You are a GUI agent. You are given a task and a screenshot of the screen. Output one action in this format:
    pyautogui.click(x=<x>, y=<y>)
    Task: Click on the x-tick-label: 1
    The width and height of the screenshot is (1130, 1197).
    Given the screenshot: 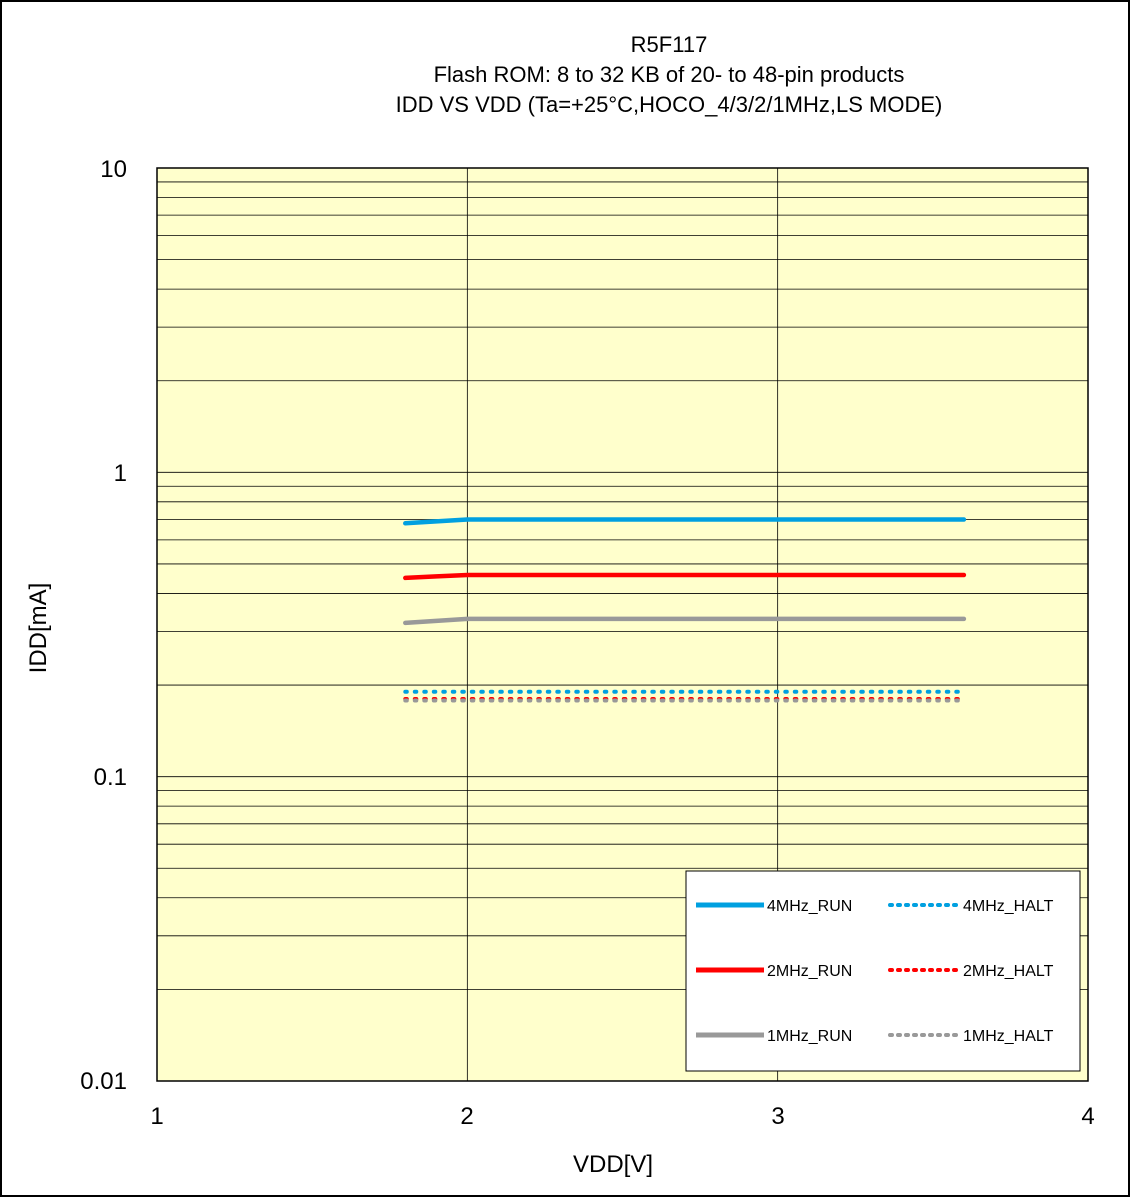 What is the action you would take?
    pyautogui.click(x=156, y=1116)
    